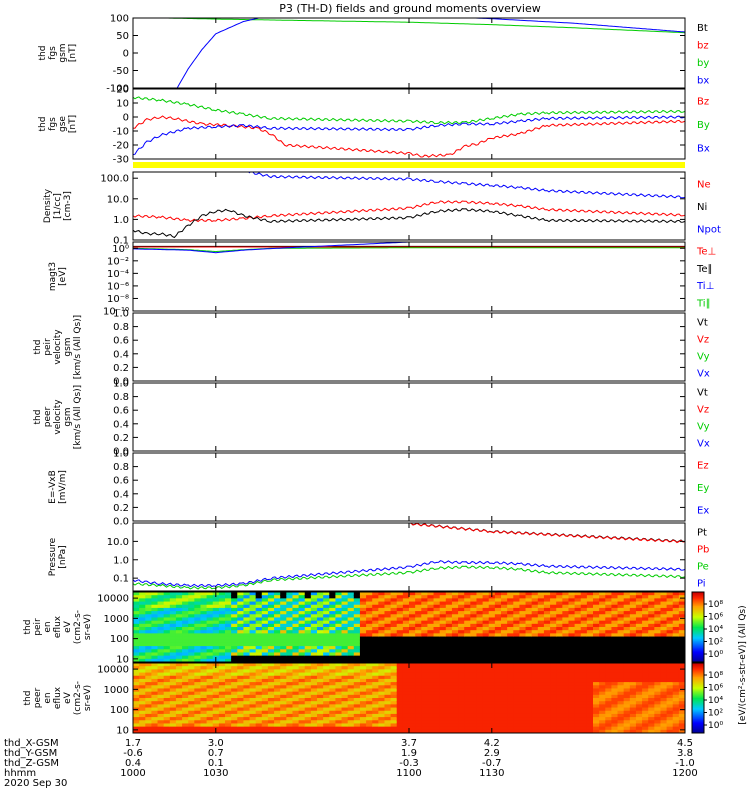 This screenshot has height=800, width=750. What do you see at coordinates (121, 384) in the screenshot?
I see `ytick-label: 1.0` at bounding box center [121, 384].